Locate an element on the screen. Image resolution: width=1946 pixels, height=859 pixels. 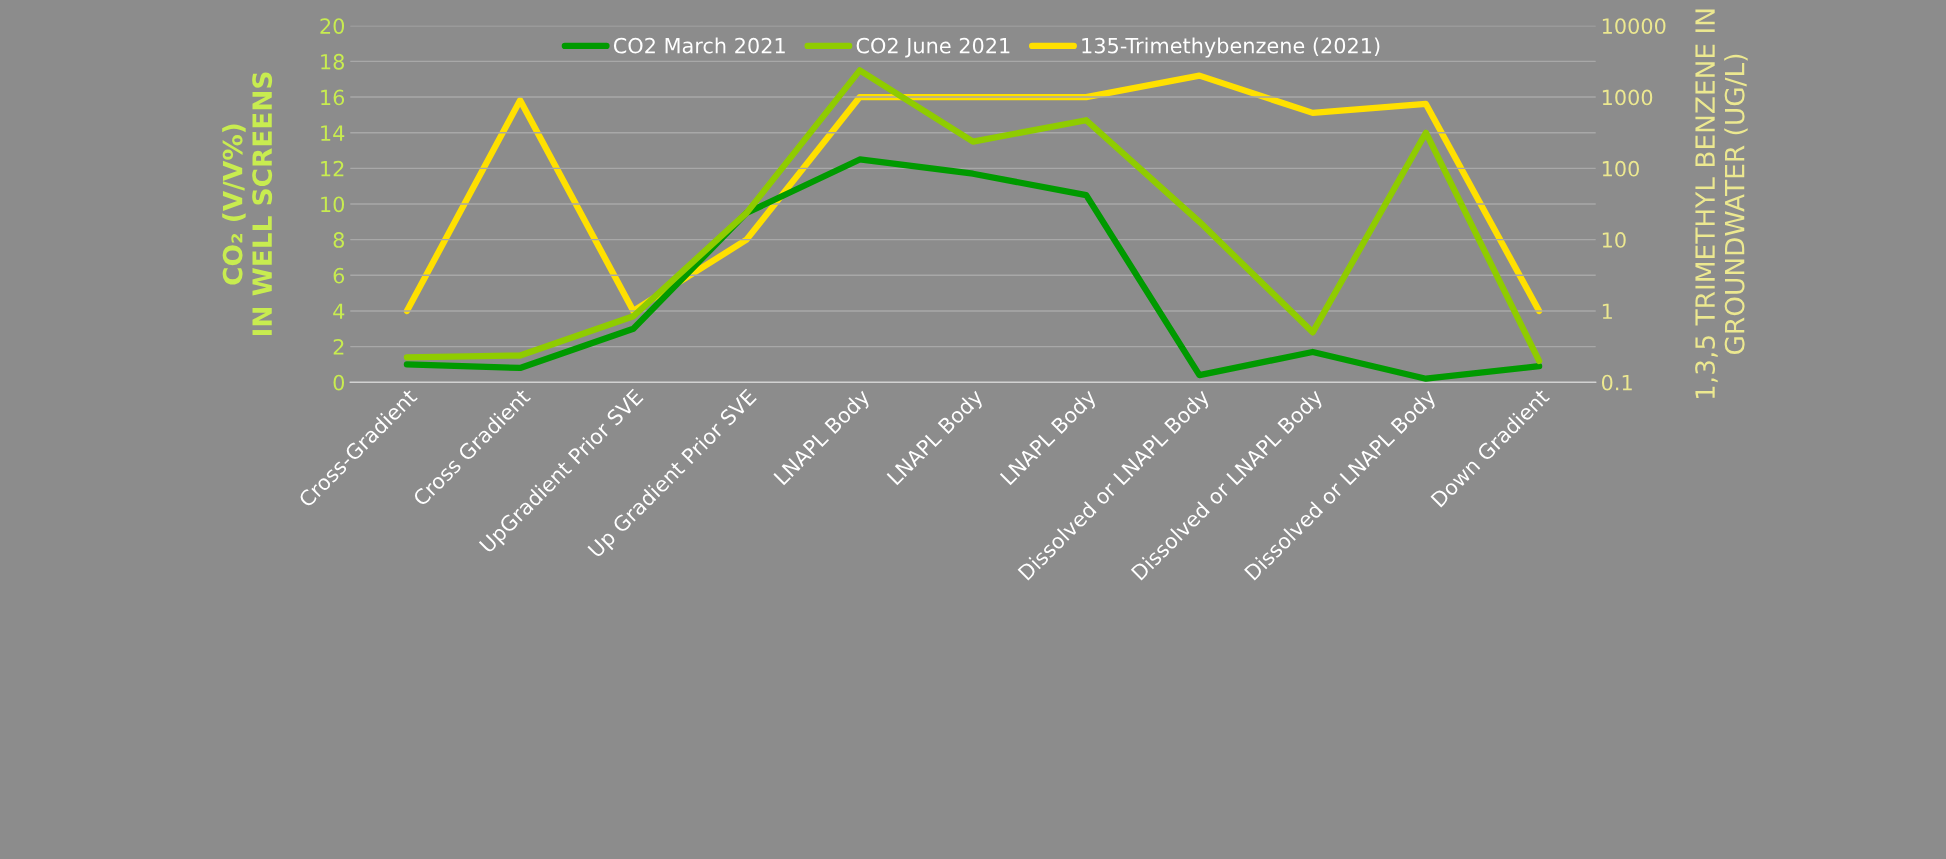
y-tick-label: 20 is located at coordinates (332, 26).